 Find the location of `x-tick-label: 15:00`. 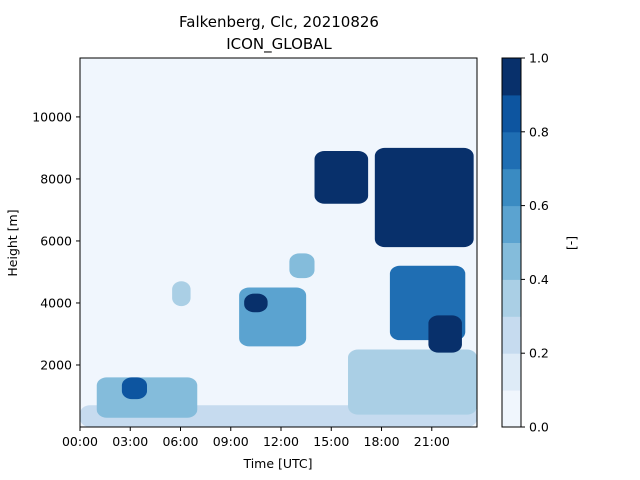

x-tick-label: 15:00 is located at coordinates (331, 441).